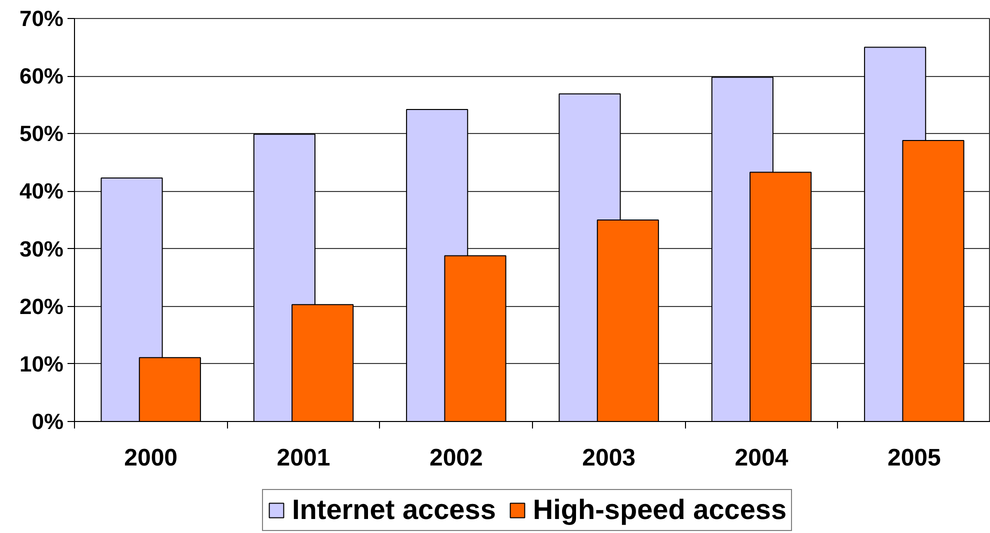 The height and width of the screenshot is (533, 990). Describe the element at coordinates (456, 458) in the screenshot. I see `x-tick-label: 2002` at that location.